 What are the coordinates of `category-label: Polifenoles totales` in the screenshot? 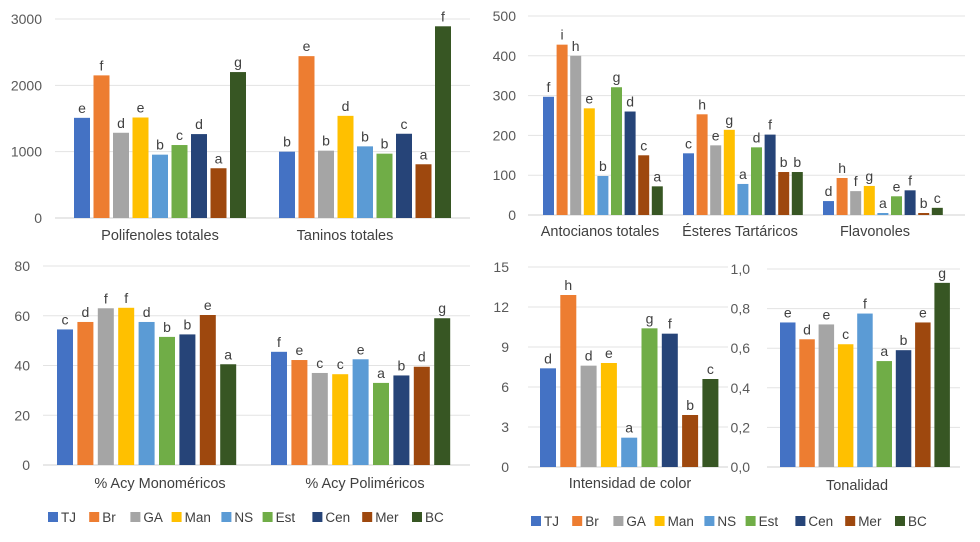 It's located at (160, 236).